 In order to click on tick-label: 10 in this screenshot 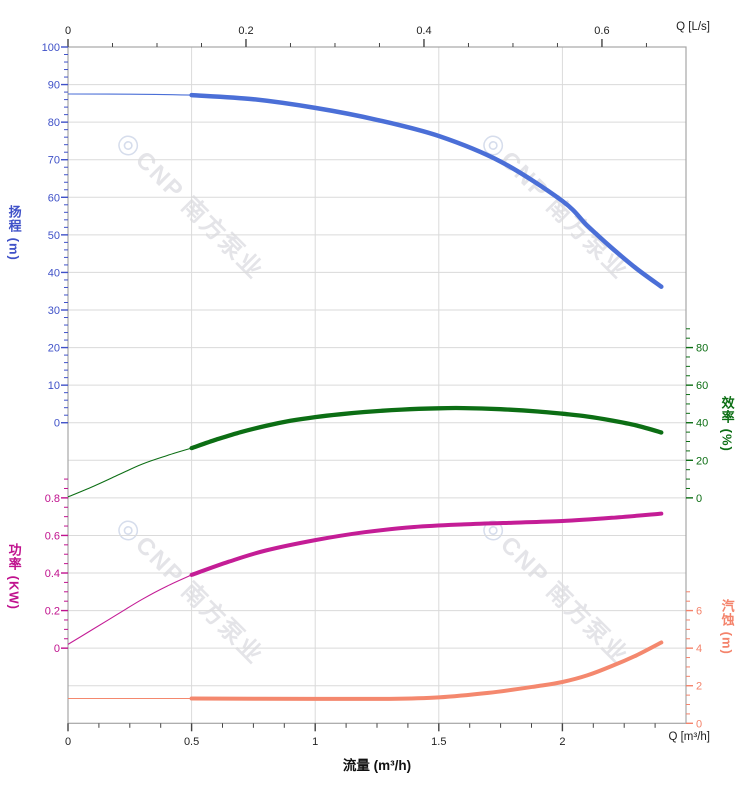, I will do `click(54, 386)`.